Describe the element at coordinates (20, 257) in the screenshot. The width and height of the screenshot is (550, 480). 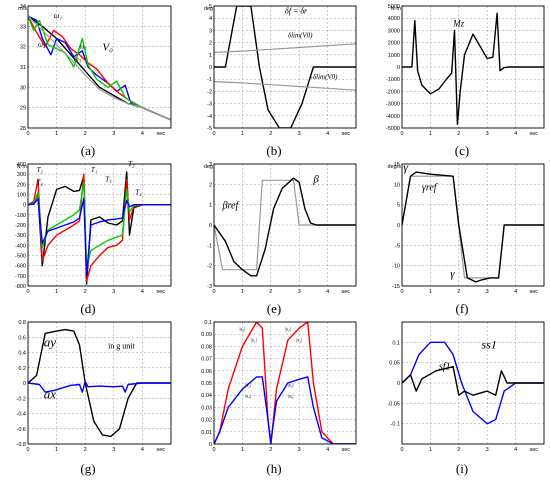
I see `y-tick-label: -500` at that location.